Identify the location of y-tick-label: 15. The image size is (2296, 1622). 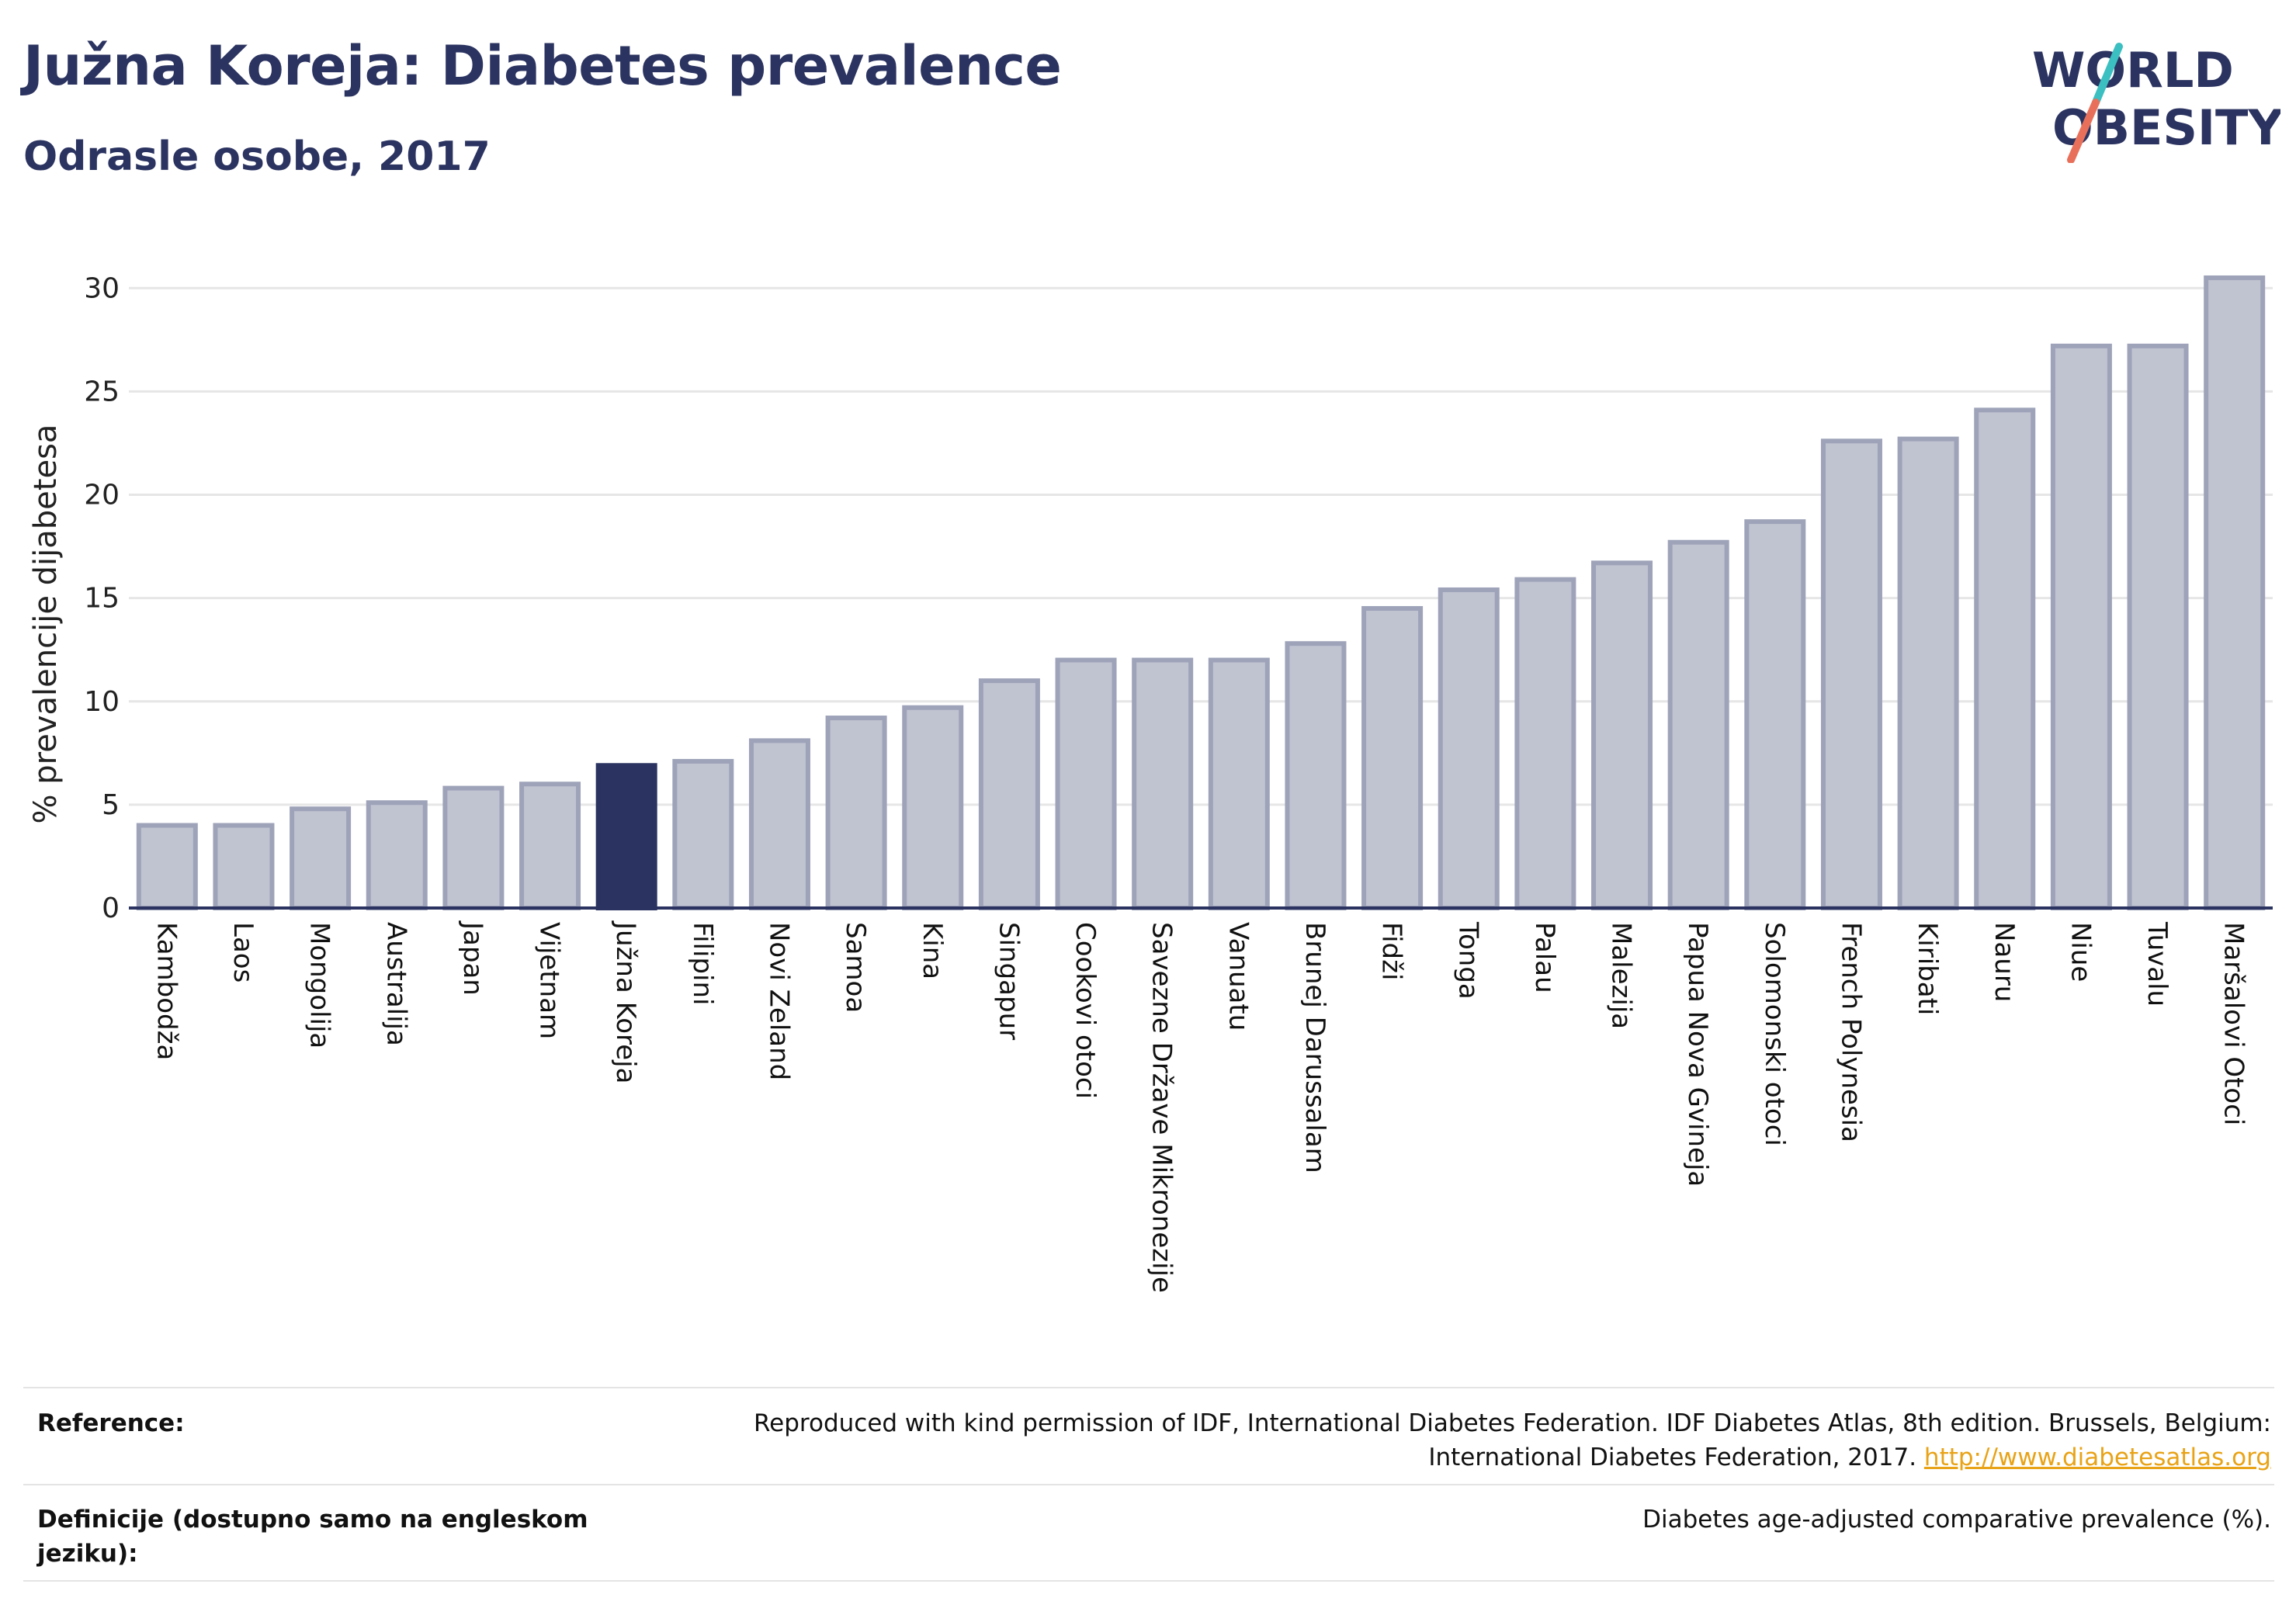
(102, 599).